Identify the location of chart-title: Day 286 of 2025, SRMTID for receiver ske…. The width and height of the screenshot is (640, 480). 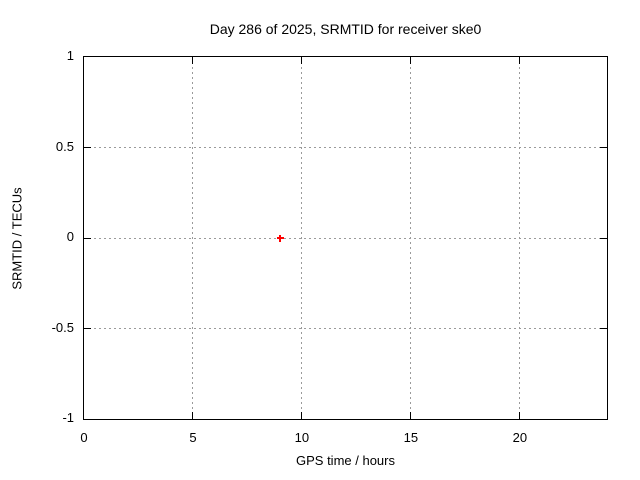
(345, 29).